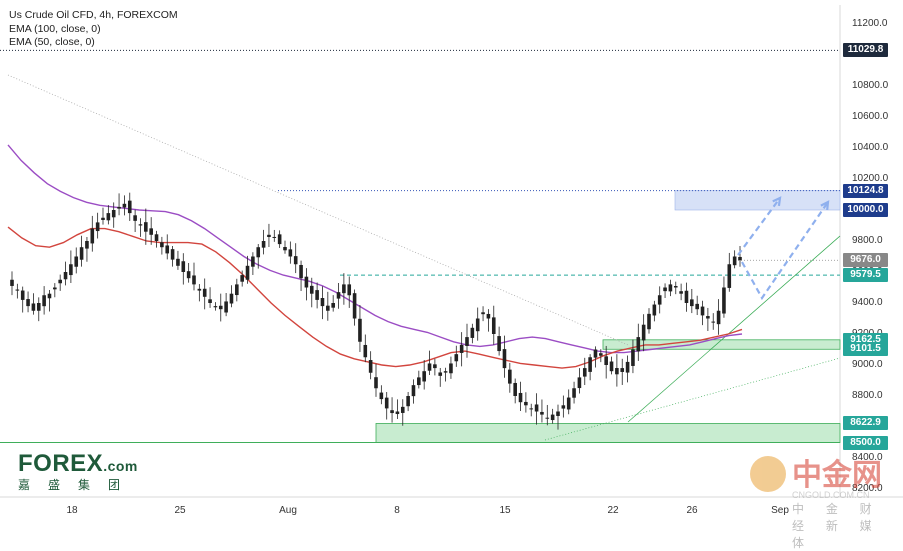  I want to click on support-zone-lower, so click(608, 433).